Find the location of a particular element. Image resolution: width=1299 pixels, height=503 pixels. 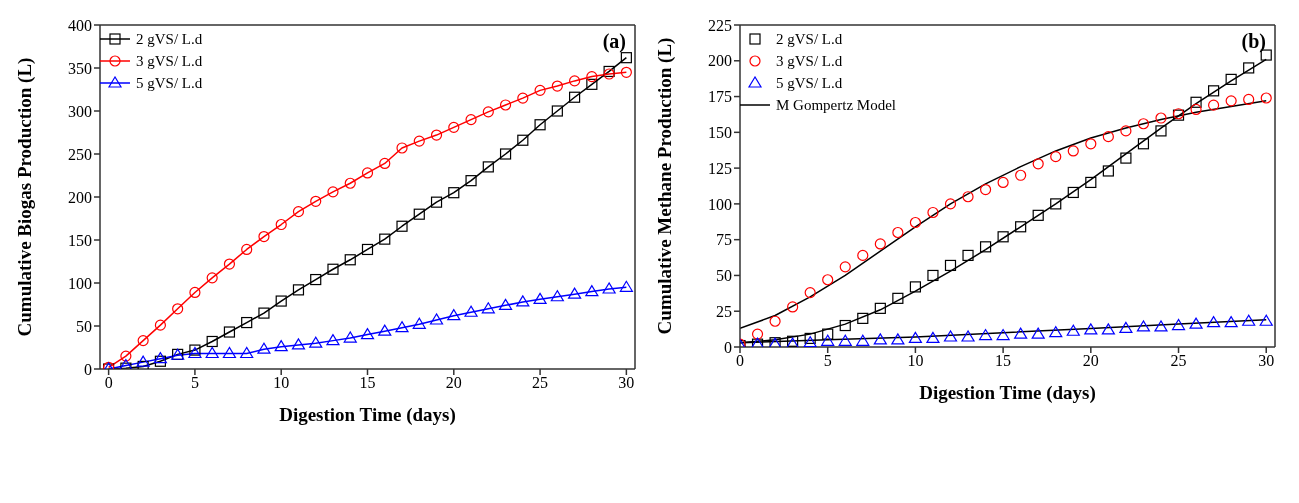

y-tick-label: 150 is located at coordinates (80, 240).